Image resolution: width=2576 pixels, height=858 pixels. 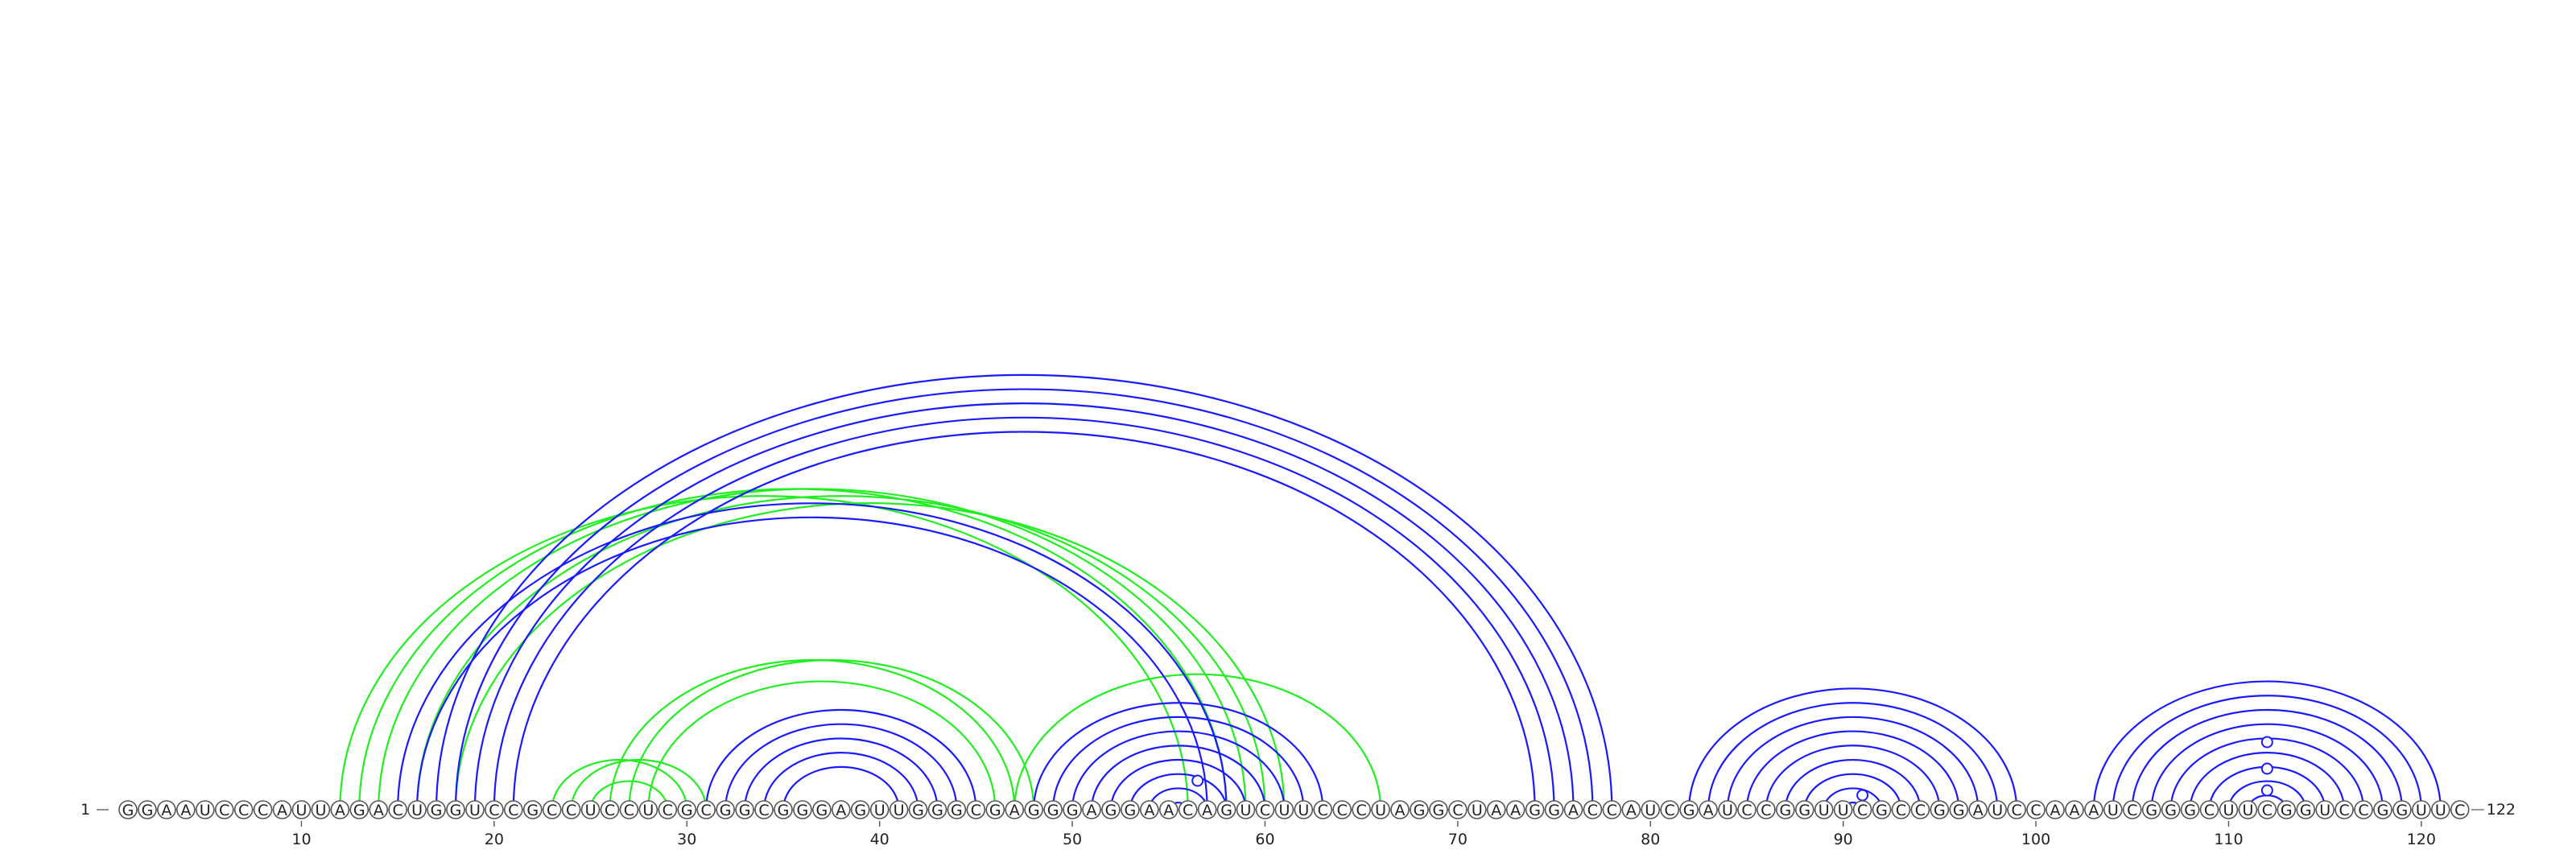 I want to click on tick-label: 10, so click(x=301, y=839).